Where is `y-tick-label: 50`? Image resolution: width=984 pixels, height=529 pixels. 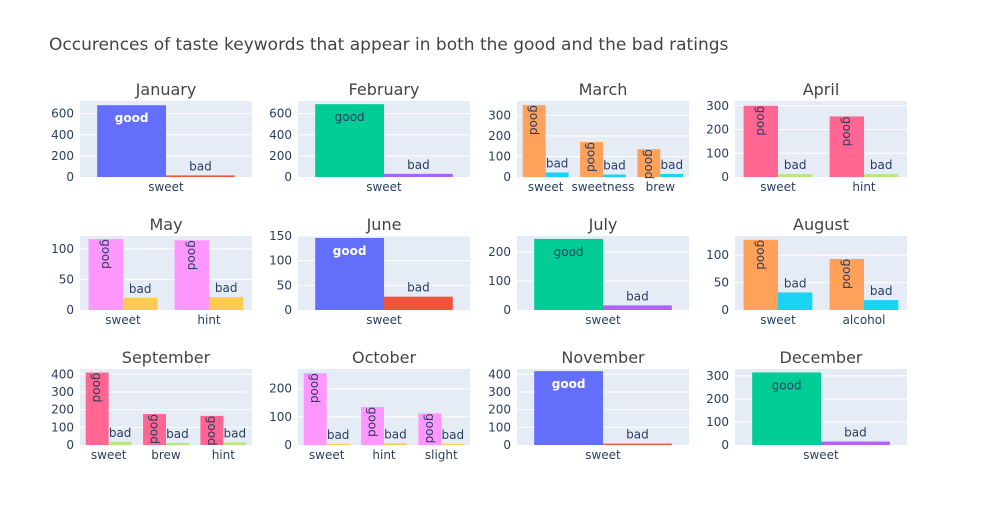
y-tick-label: 50 is located at coordinates (721, 283).